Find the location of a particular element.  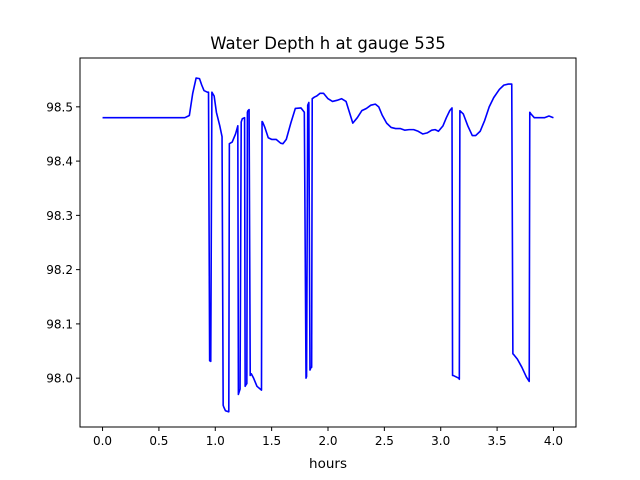

x-tick-label: 1.5 is located at coordinates (271, 441).